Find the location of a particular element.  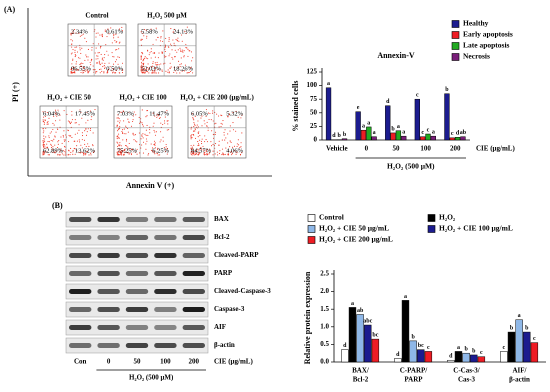

blot-strip is located at coordinates (137, 327).